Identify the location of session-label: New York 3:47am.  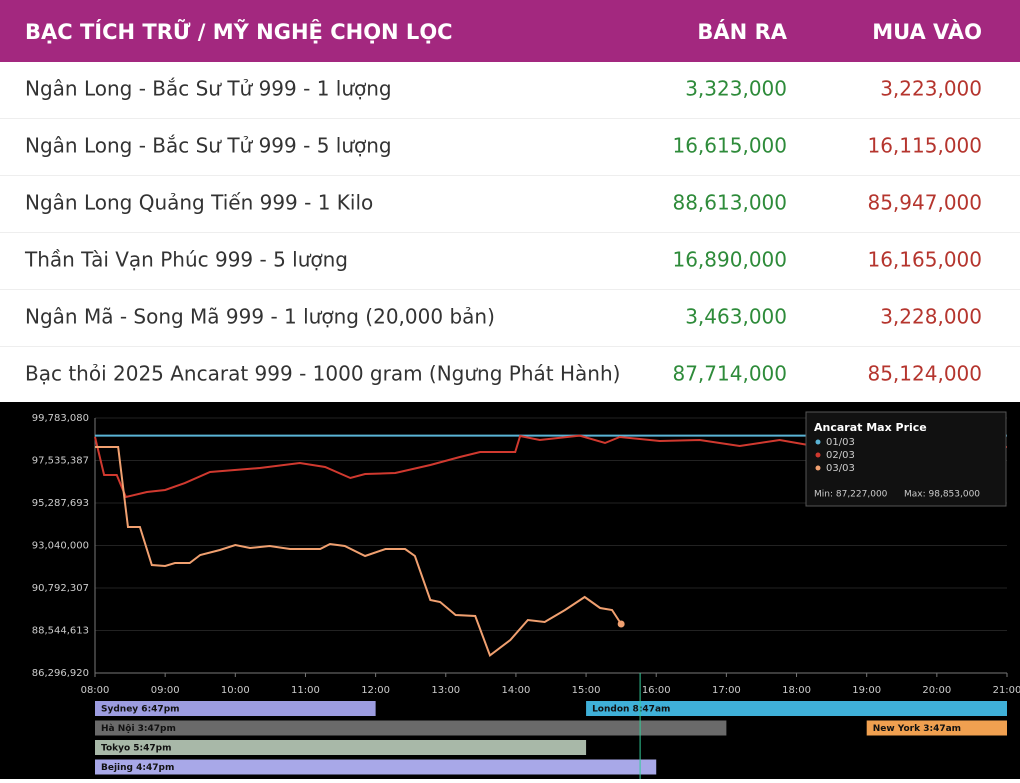
(917, 729).